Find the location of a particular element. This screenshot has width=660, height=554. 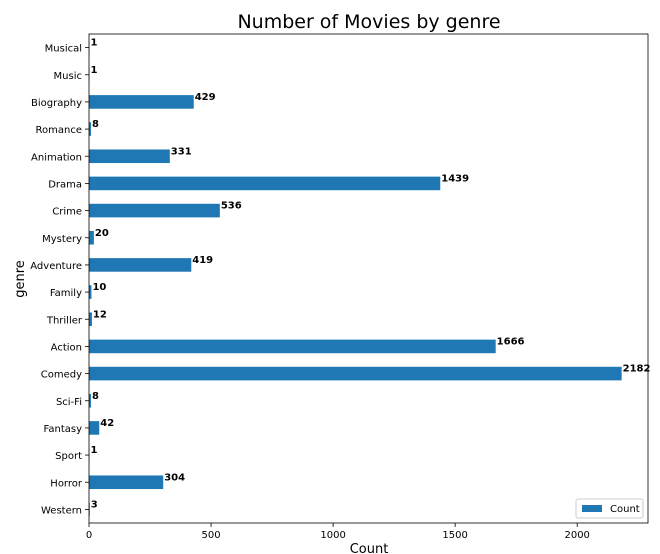

y-tick-label-fantasy: Fantasy is located at coordinates (63, 429).